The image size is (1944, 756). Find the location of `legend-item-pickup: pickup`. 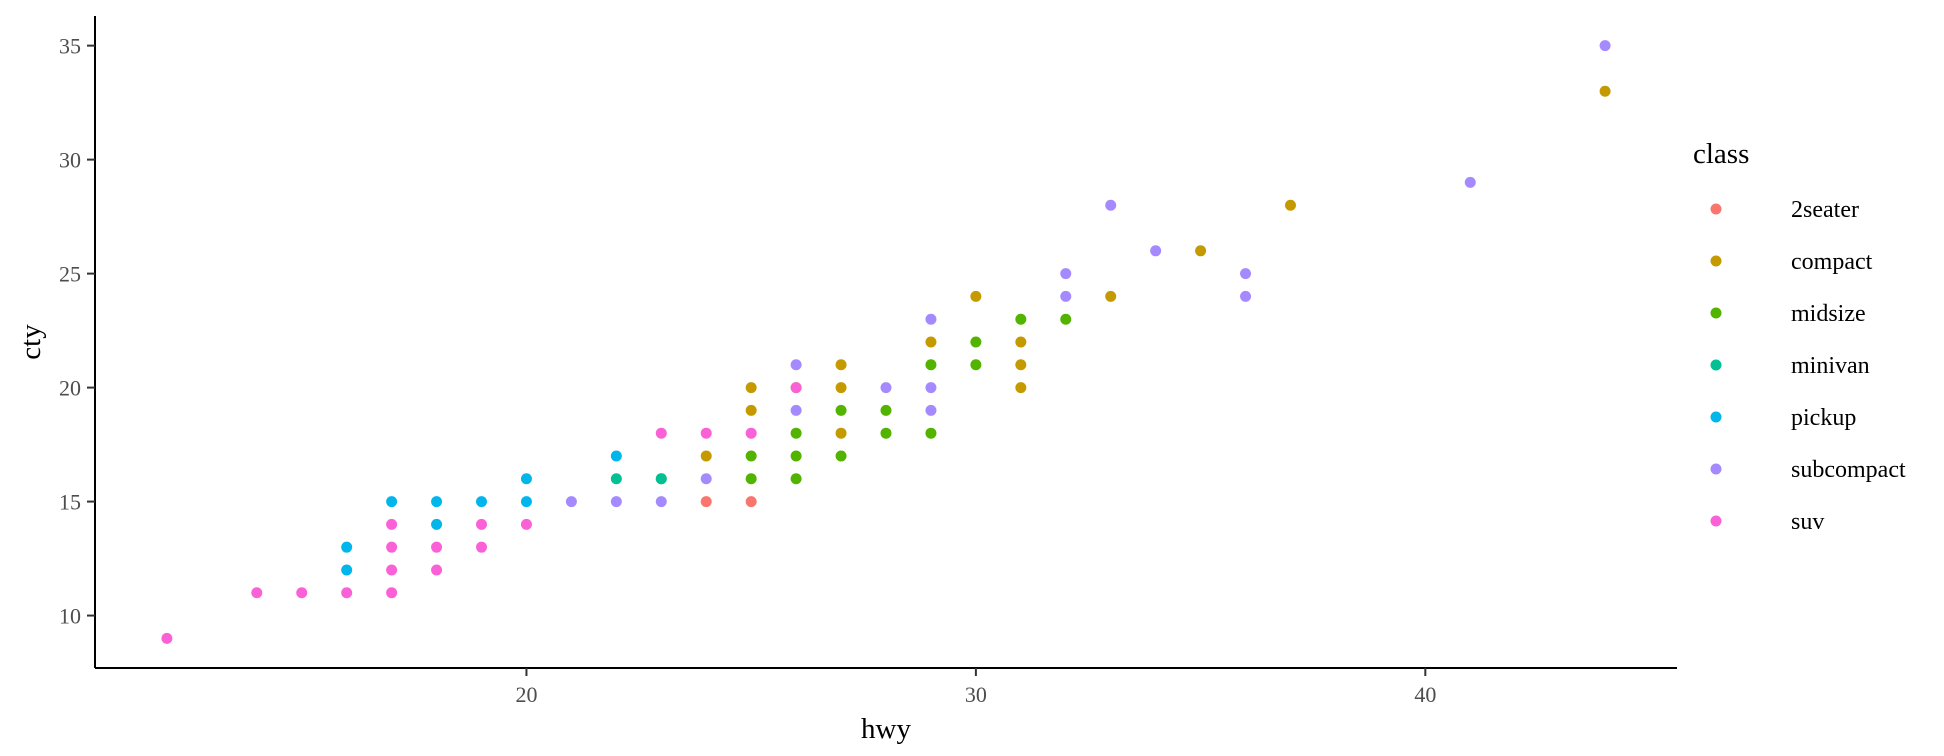

legend-item-pickup: pickup is located at coordinates (1783, 418).